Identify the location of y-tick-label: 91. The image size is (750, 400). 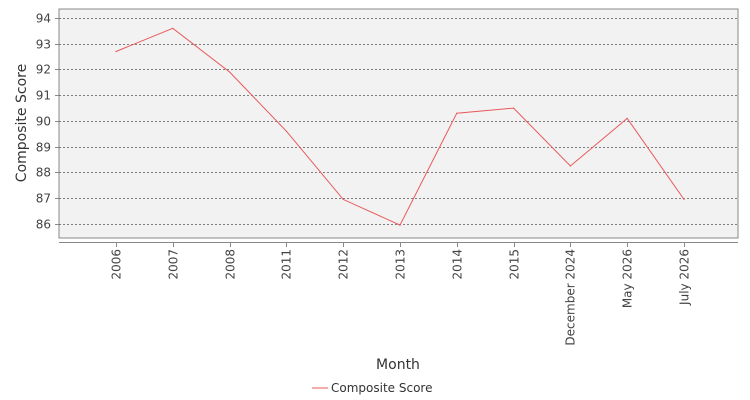
(43, 96).